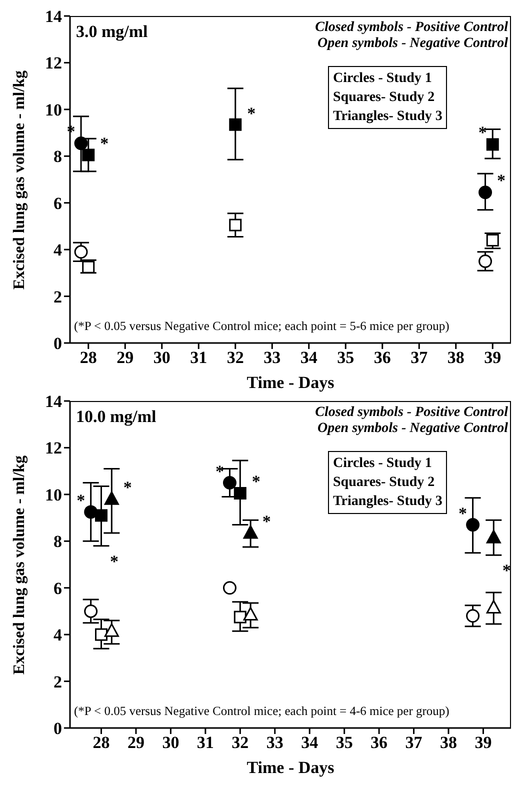  What do you see at coordinates (262, 326) in the screenshot?
I see `annotation: (*P < 0.05 versus Negative Control mice; each point = 5-6 mice per group)` at bounding box center [262, 326].